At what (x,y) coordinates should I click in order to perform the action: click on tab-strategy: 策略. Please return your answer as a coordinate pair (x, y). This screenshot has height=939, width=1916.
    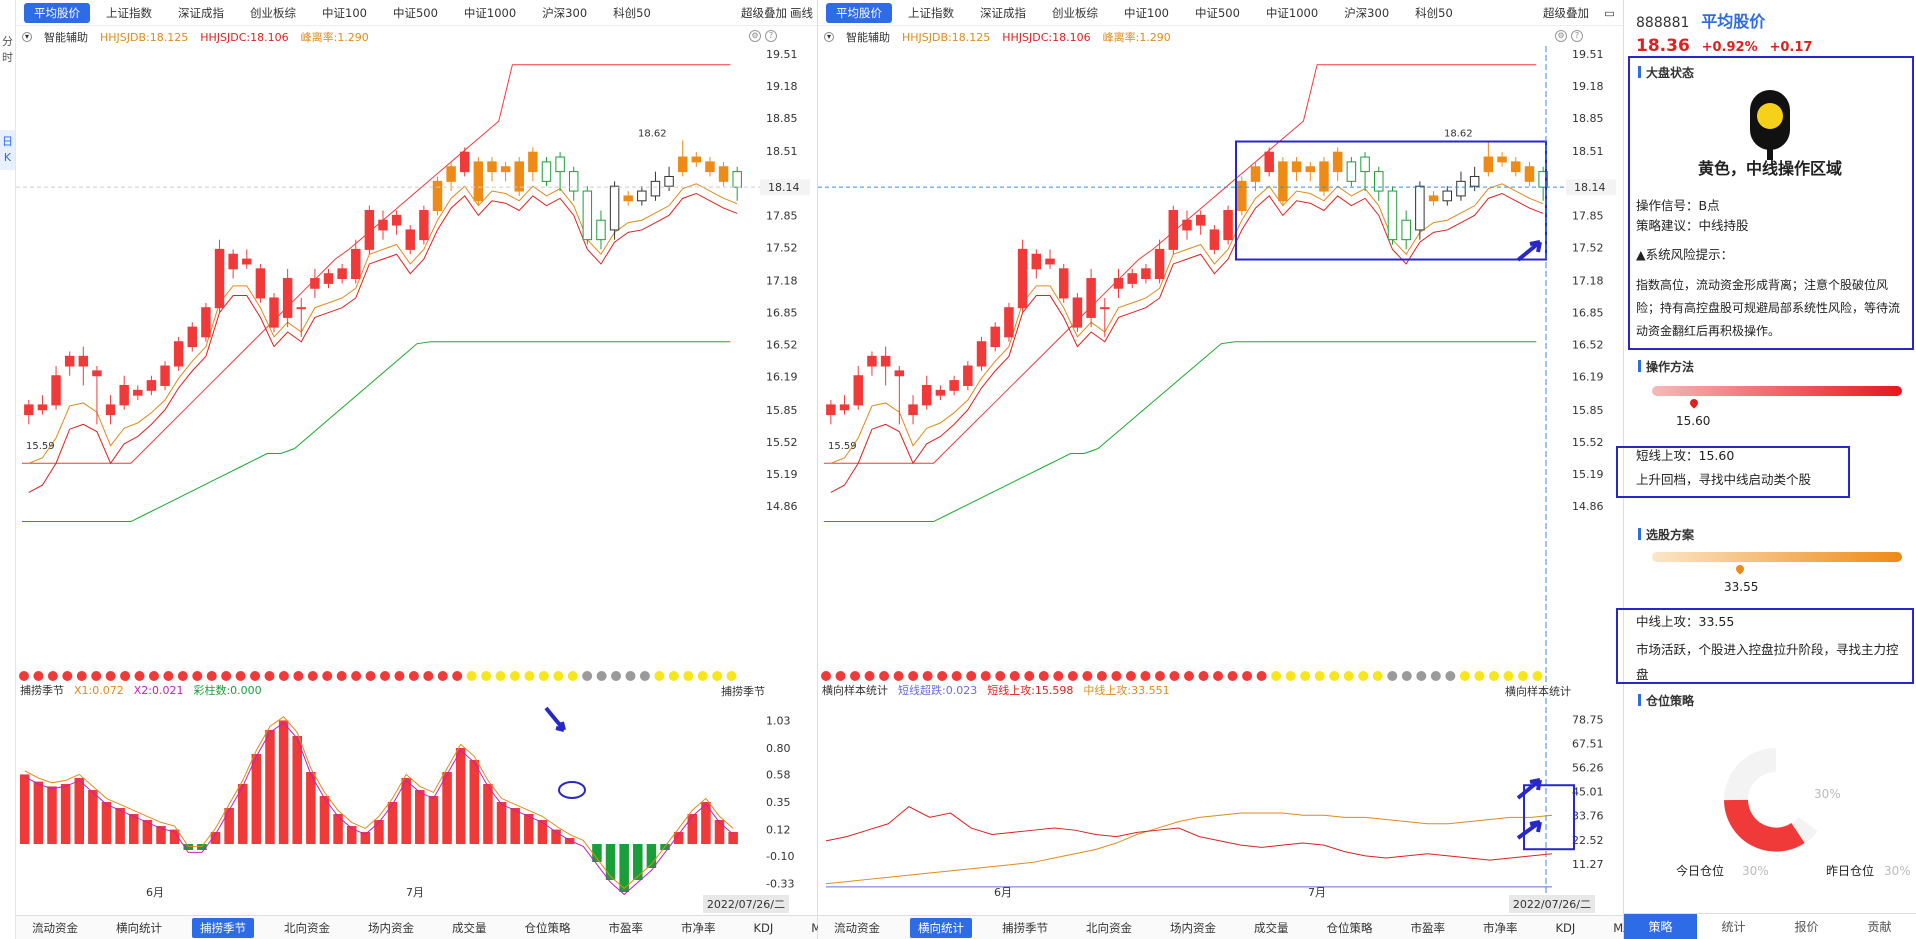
    Looking at the image, I should click on (1660, 926).